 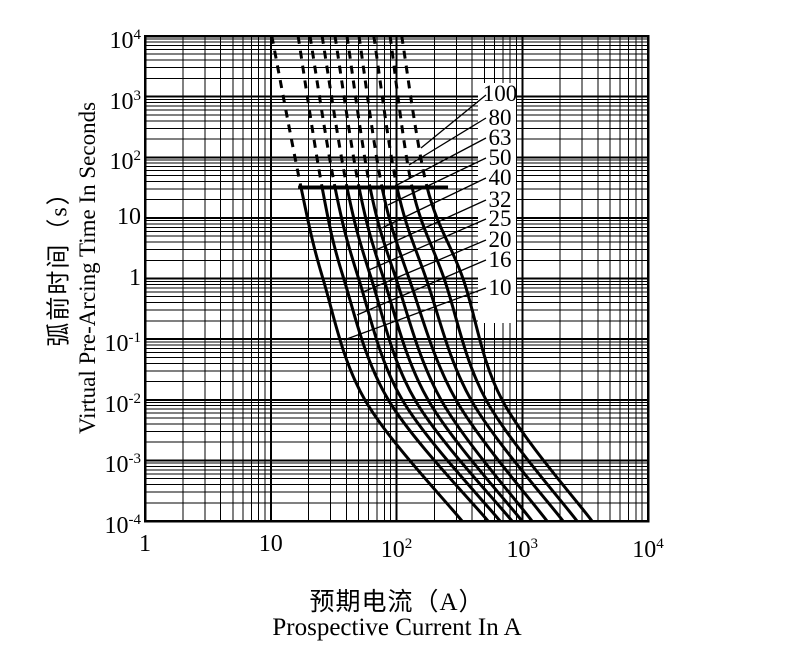 I want to click on curve-40A-dashed, so click(x=358, y=112).